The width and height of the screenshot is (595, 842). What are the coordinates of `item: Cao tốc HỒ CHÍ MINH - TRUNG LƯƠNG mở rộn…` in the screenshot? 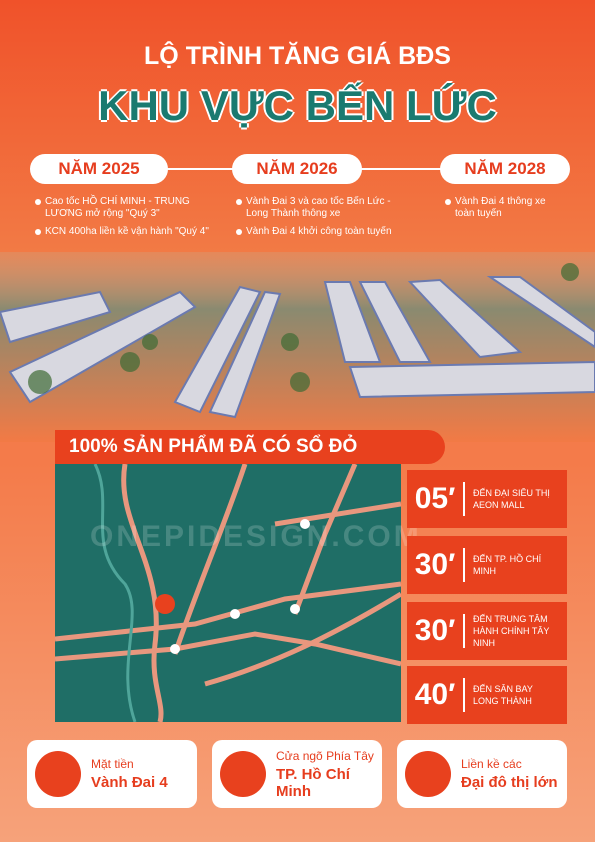 It's located at (122, 208).